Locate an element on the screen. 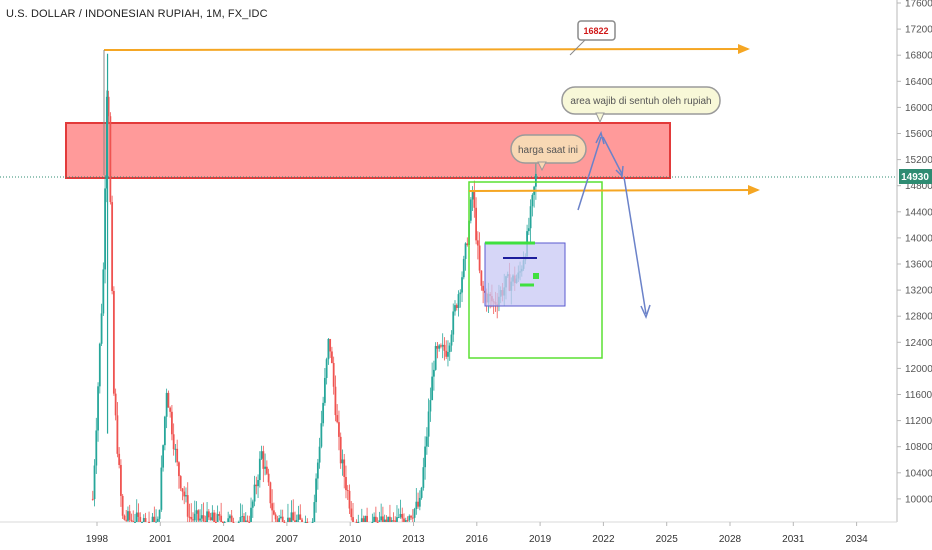 The image size is (932, 550). target-area-bubble: area wajib di sentuh oleh rupiah is located at coordinates (641, 105).